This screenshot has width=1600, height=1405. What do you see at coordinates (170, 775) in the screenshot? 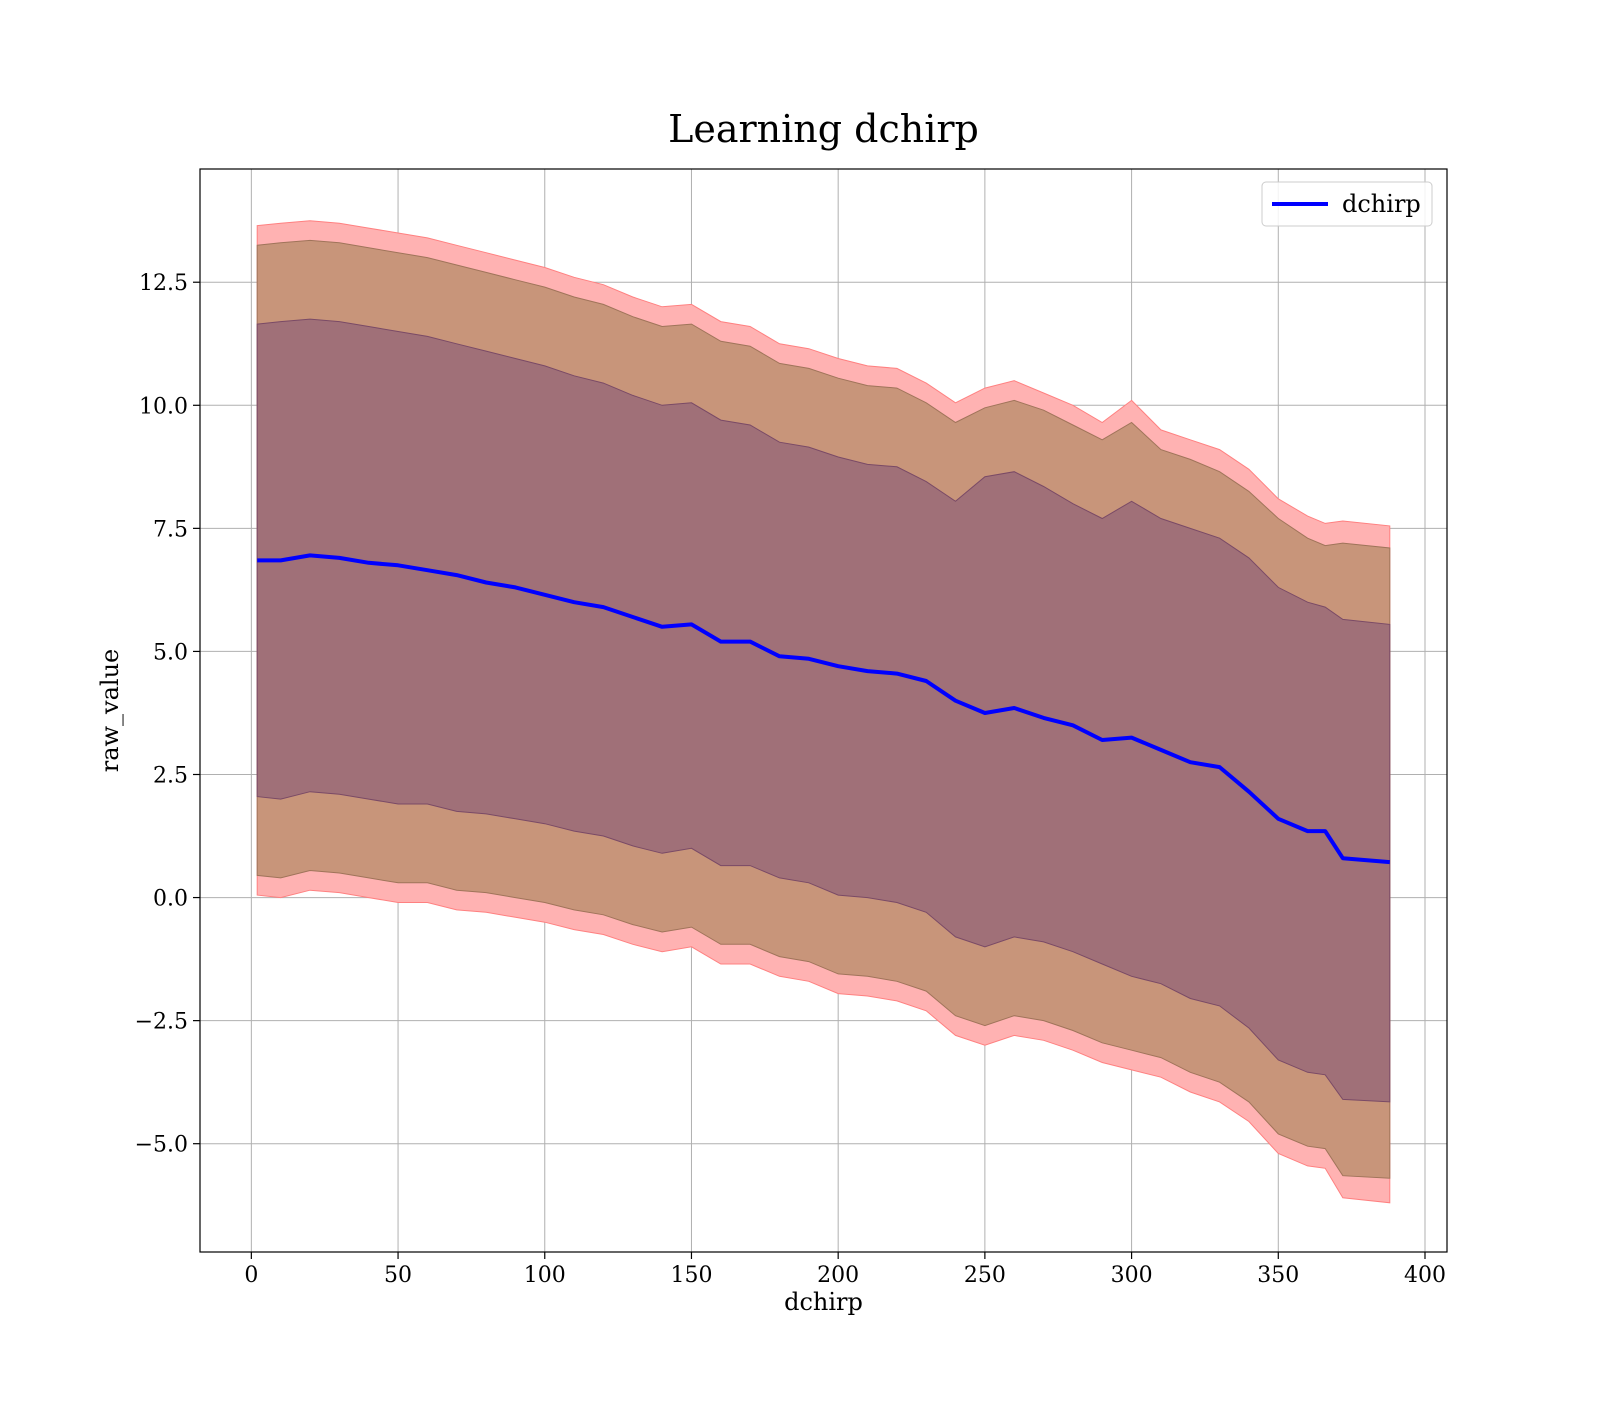
I see `y-tick-label: 2.5` at bounding box center [170, 775].